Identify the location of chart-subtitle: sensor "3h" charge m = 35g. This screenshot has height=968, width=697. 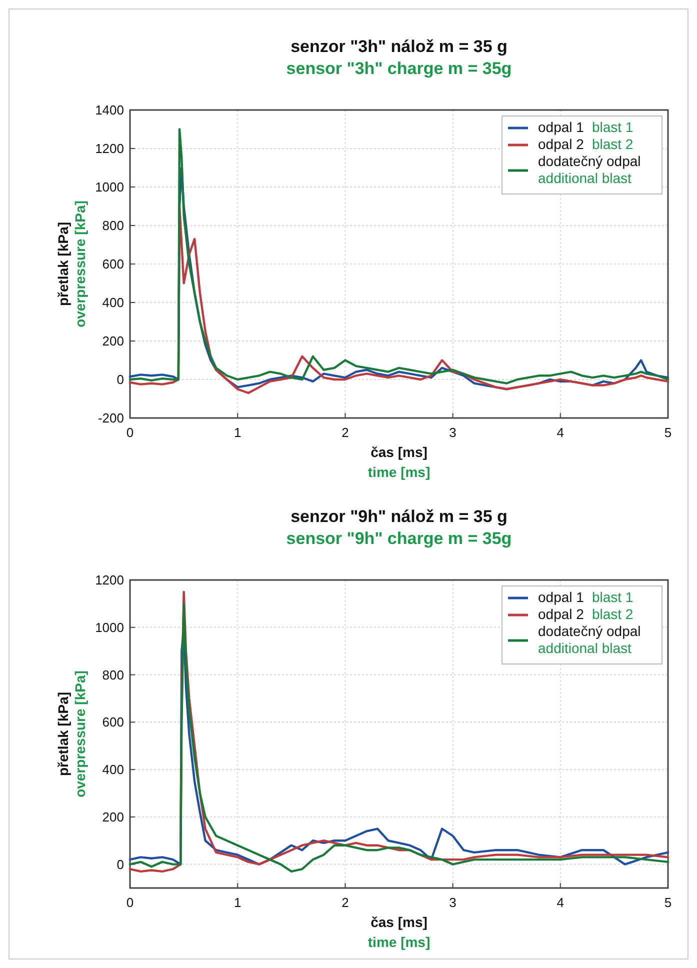
(399, 68).